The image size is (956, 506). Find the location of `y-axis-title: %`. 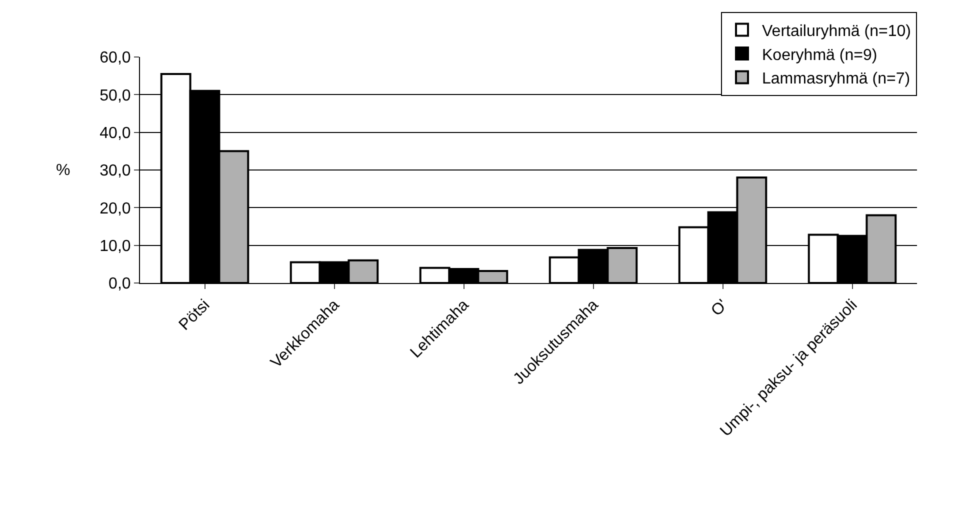

y-axis-title: % is located at coordinates (63, 170).